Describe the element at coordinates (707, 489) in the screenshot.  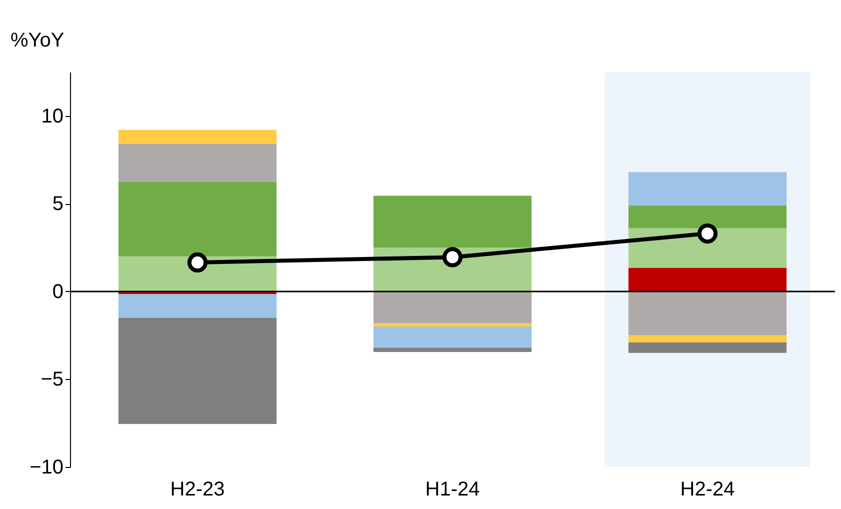
I see `x-tick-label: H2-24` at that location.